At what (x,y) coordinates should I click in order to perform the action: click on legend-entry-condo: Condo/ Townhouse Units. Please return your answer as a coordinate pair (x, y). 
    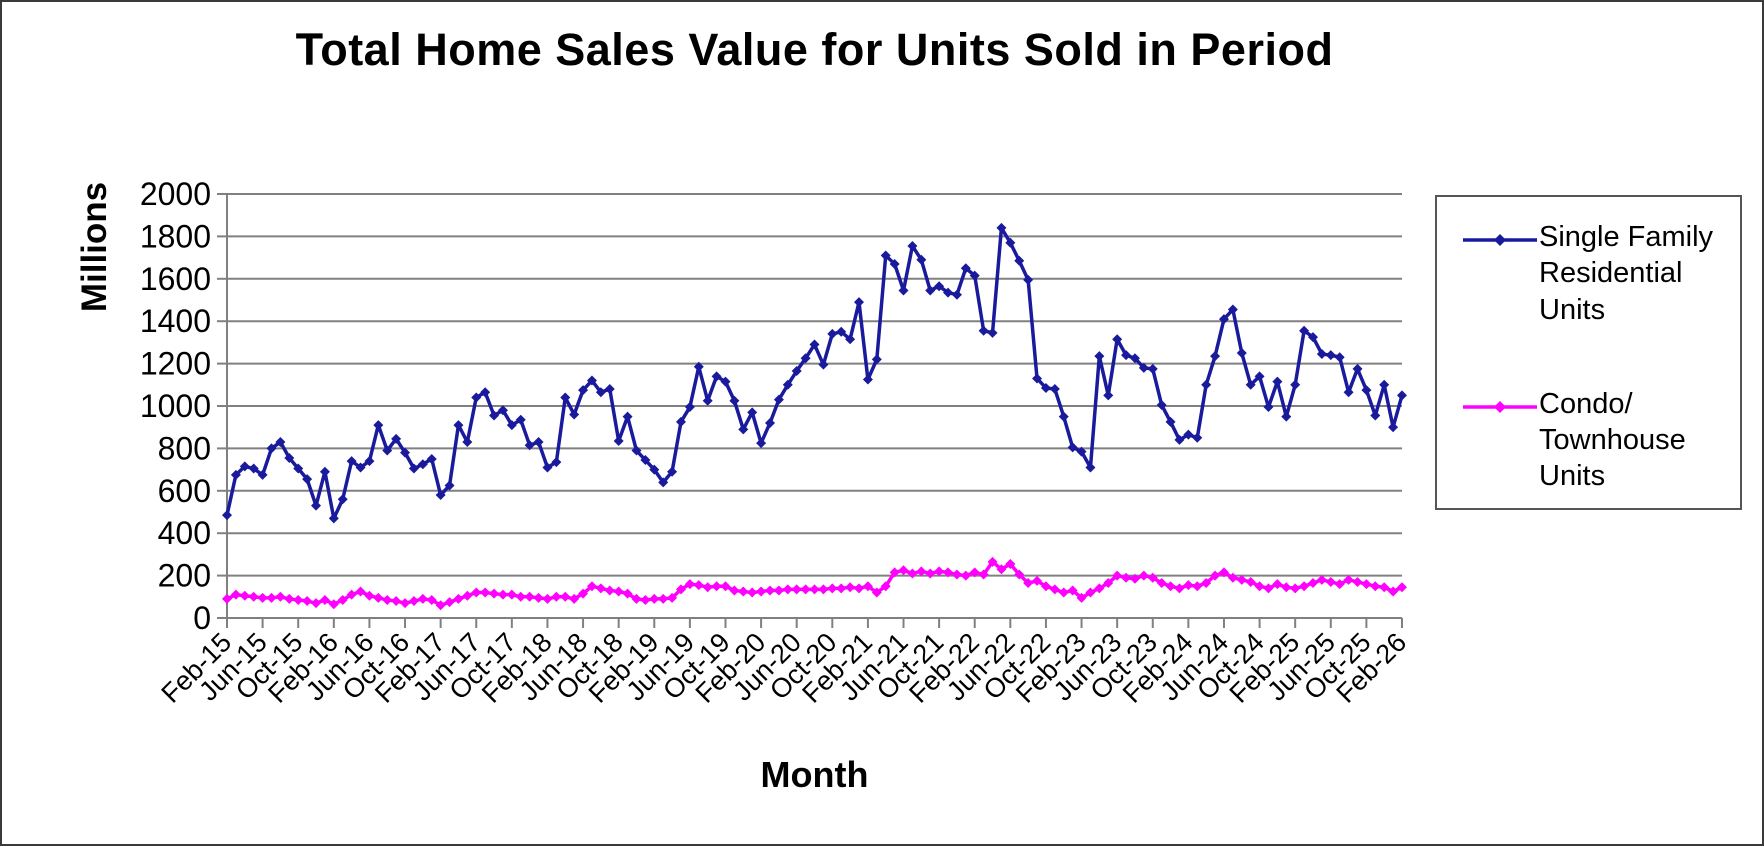
    Looking at the image, I should click on (1596, 440).